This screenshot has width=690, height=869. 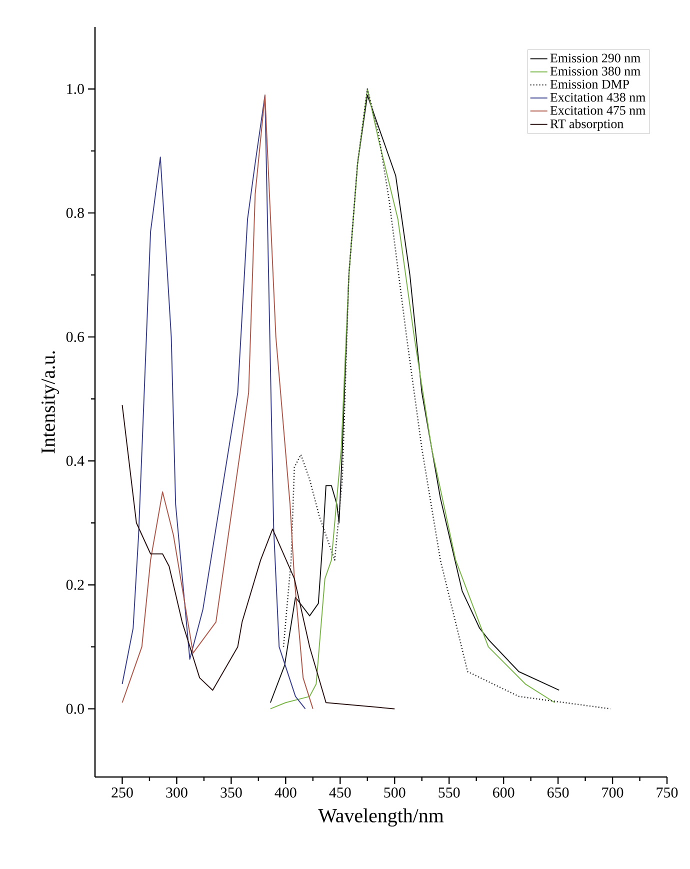 I want to click on legend-label: Emission DMP, so click(x=589, y=84).